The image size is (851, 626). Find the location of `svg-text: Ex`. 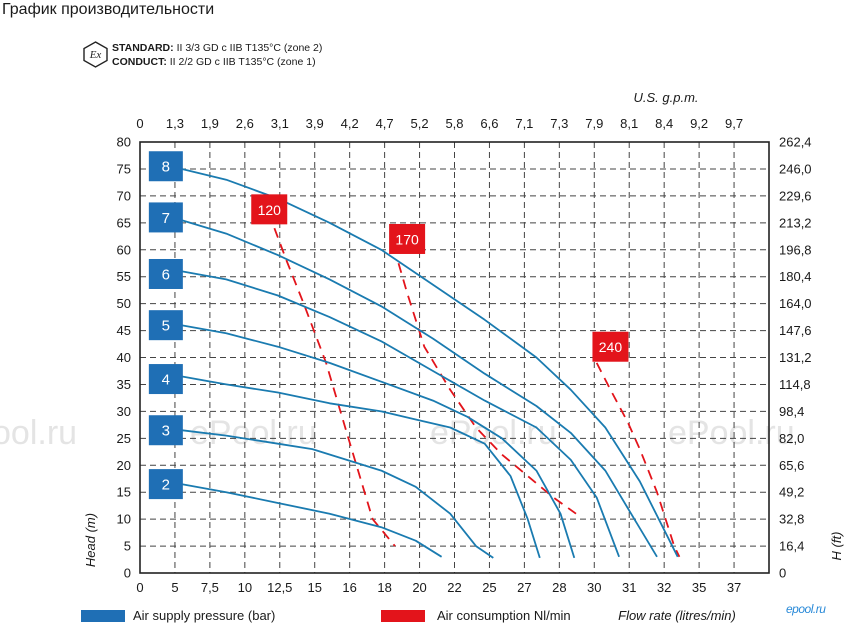

svg-text: Ex is located at coordinates (95, 55).